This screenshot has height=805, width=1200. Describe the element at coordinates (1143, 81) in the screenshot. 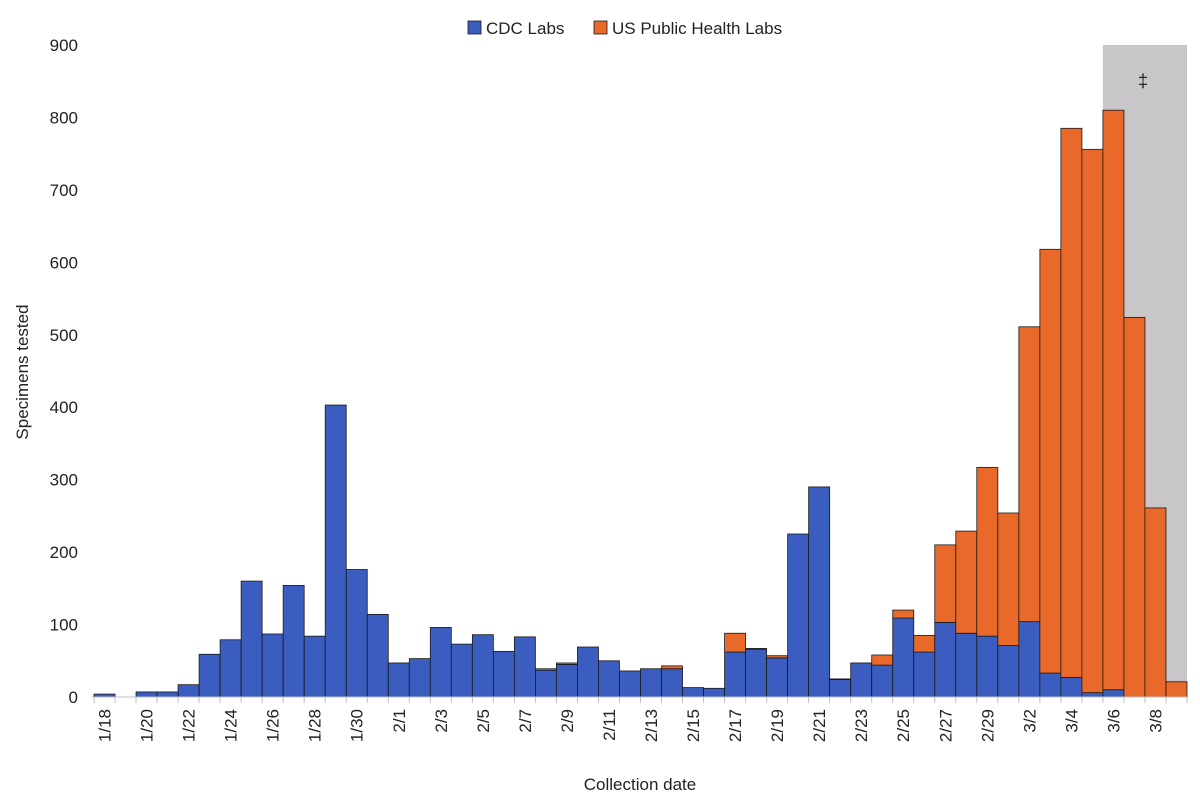

I see `shaded-region-label: ‡` at that location.